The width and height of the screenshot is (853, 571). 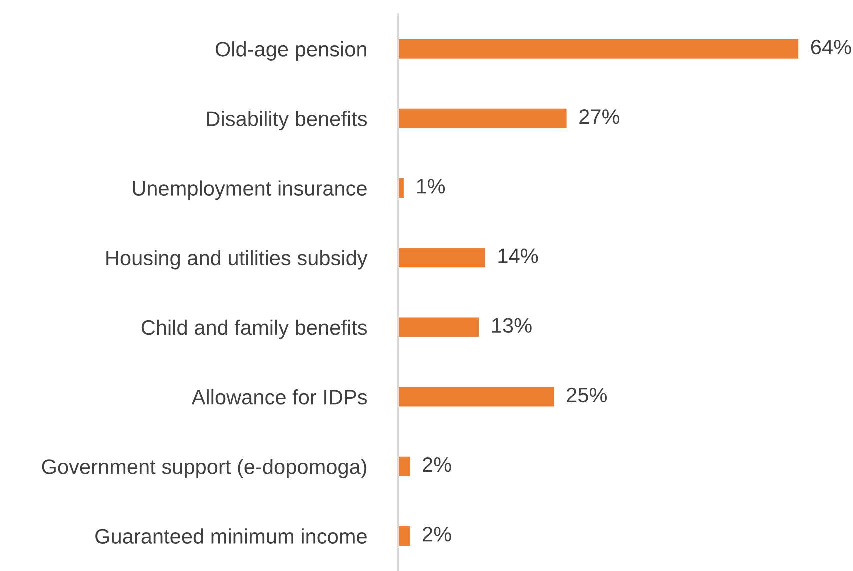 What do you see at coordinates (431, 186) in the screenshot?
I see `data-label: 1%` at bounding box center [431, 186].